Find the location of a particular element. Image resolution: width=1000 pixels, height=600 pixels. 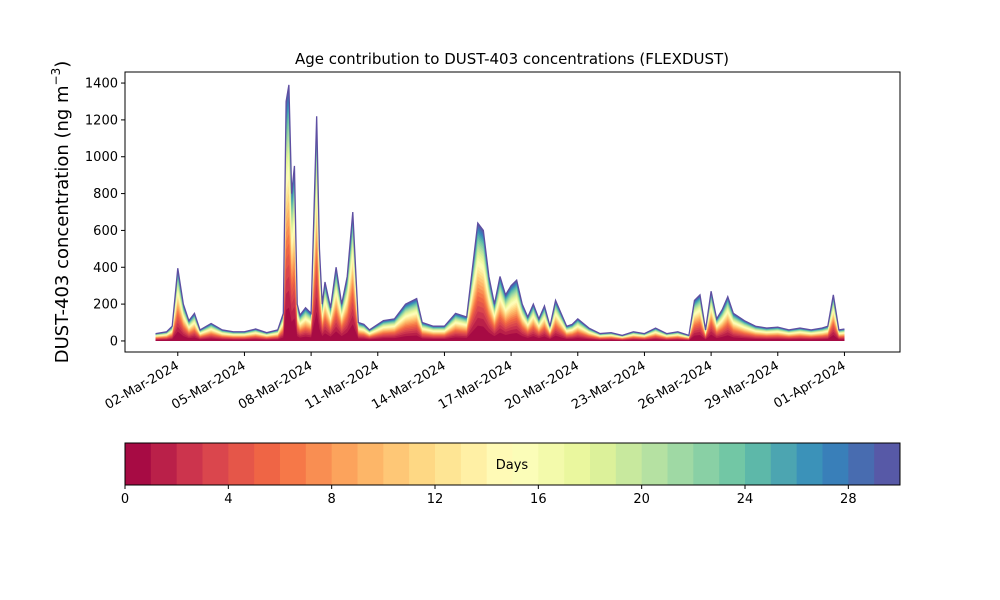

y-tick-label: 600 is located at coordinates (105, 231).